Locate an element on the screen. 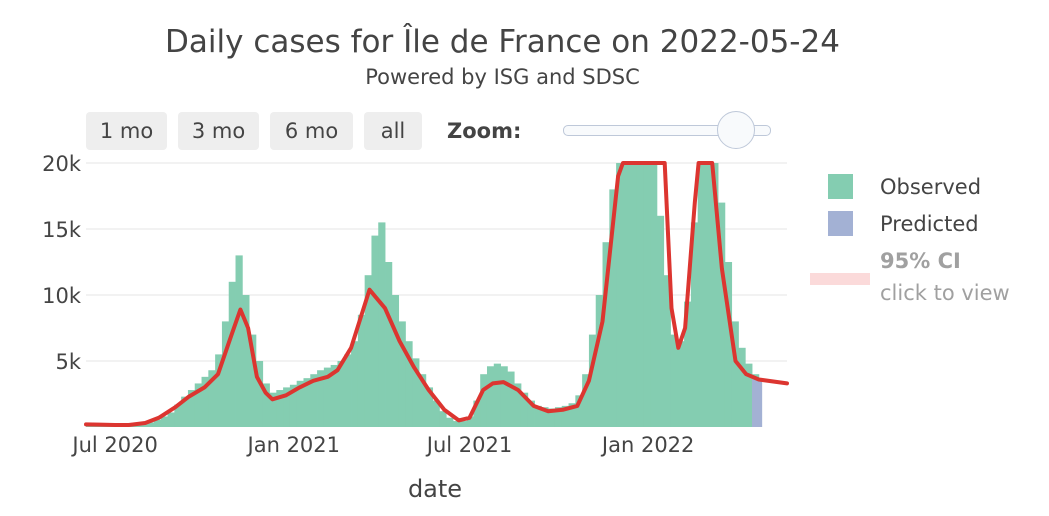 This screenshot has width=1049, height=516. y-tick-label: 20k is located at coordinates (62, 164).